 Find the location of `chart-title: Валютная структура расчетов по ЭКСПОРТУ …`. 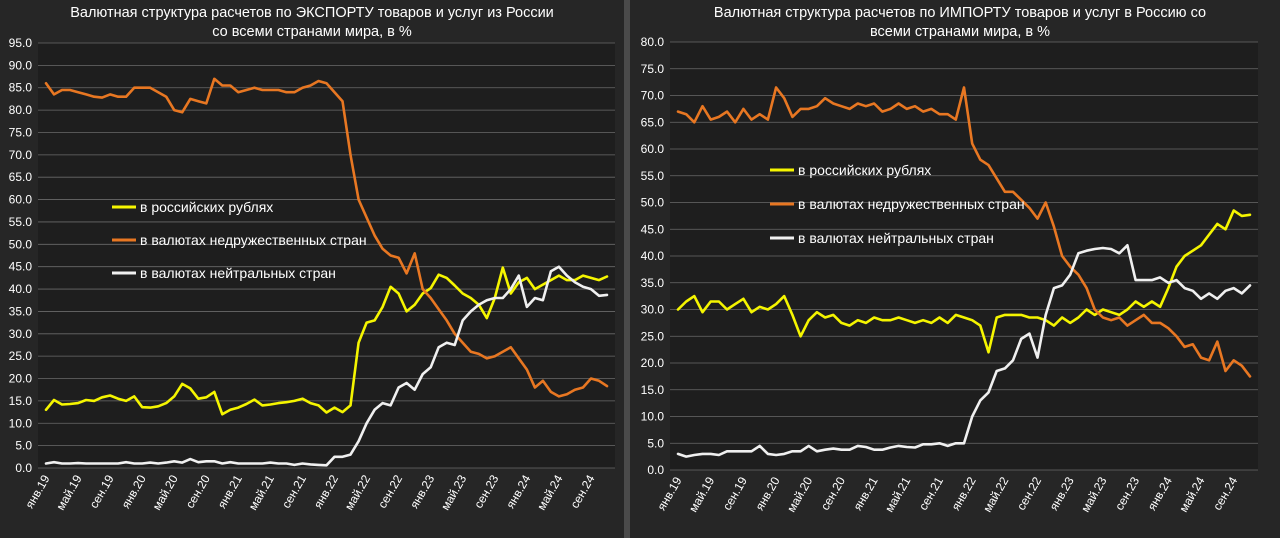

chart-title: Валютная структура расчетов по ЭКСПОРТУ … is located at coordinates (312, 13).